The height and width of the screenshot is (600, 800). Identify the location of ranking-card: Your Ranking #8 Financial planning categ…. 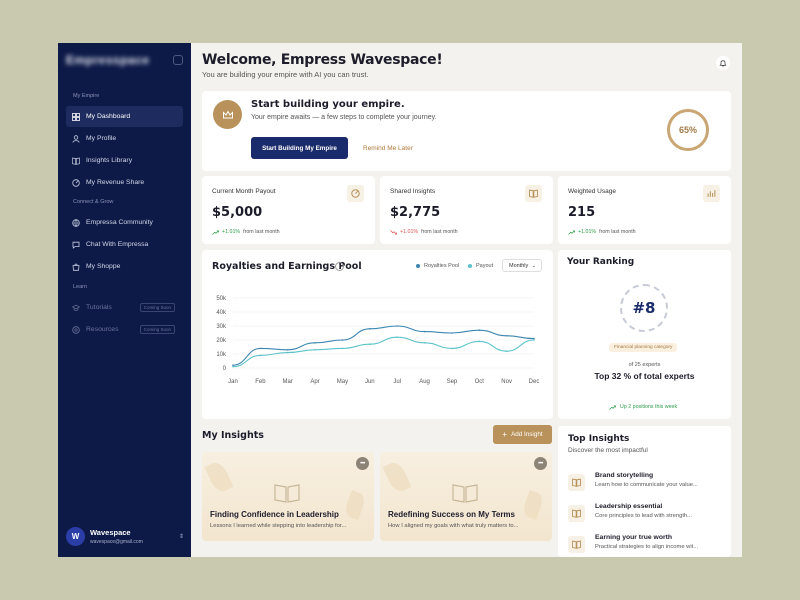
(644, 334).